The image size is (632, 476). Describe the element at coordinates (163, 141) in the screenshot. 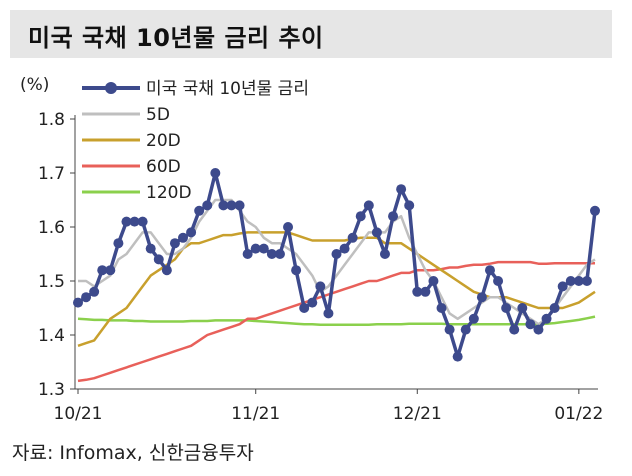

I see `legend-label-2: 20D` at that location.